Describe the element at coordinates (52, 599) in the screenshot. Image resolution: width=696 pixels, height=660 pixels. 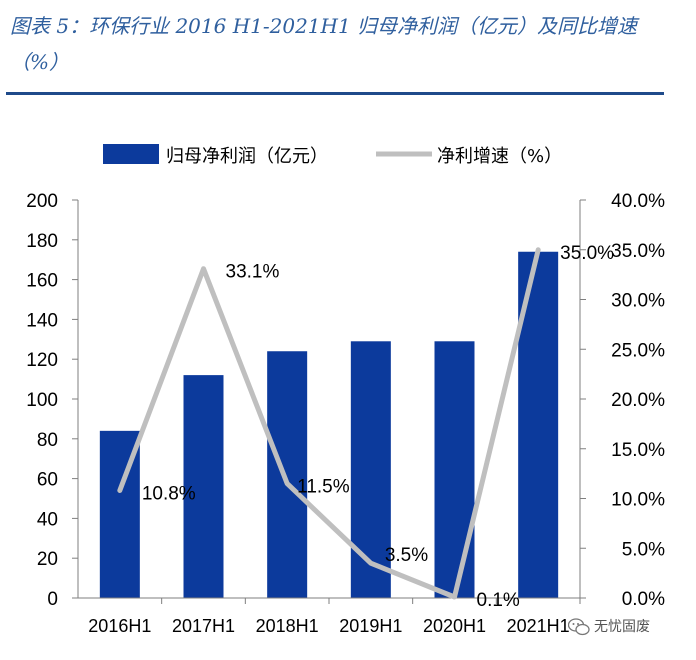
I see `y-left-tick-label: 0` at that location.